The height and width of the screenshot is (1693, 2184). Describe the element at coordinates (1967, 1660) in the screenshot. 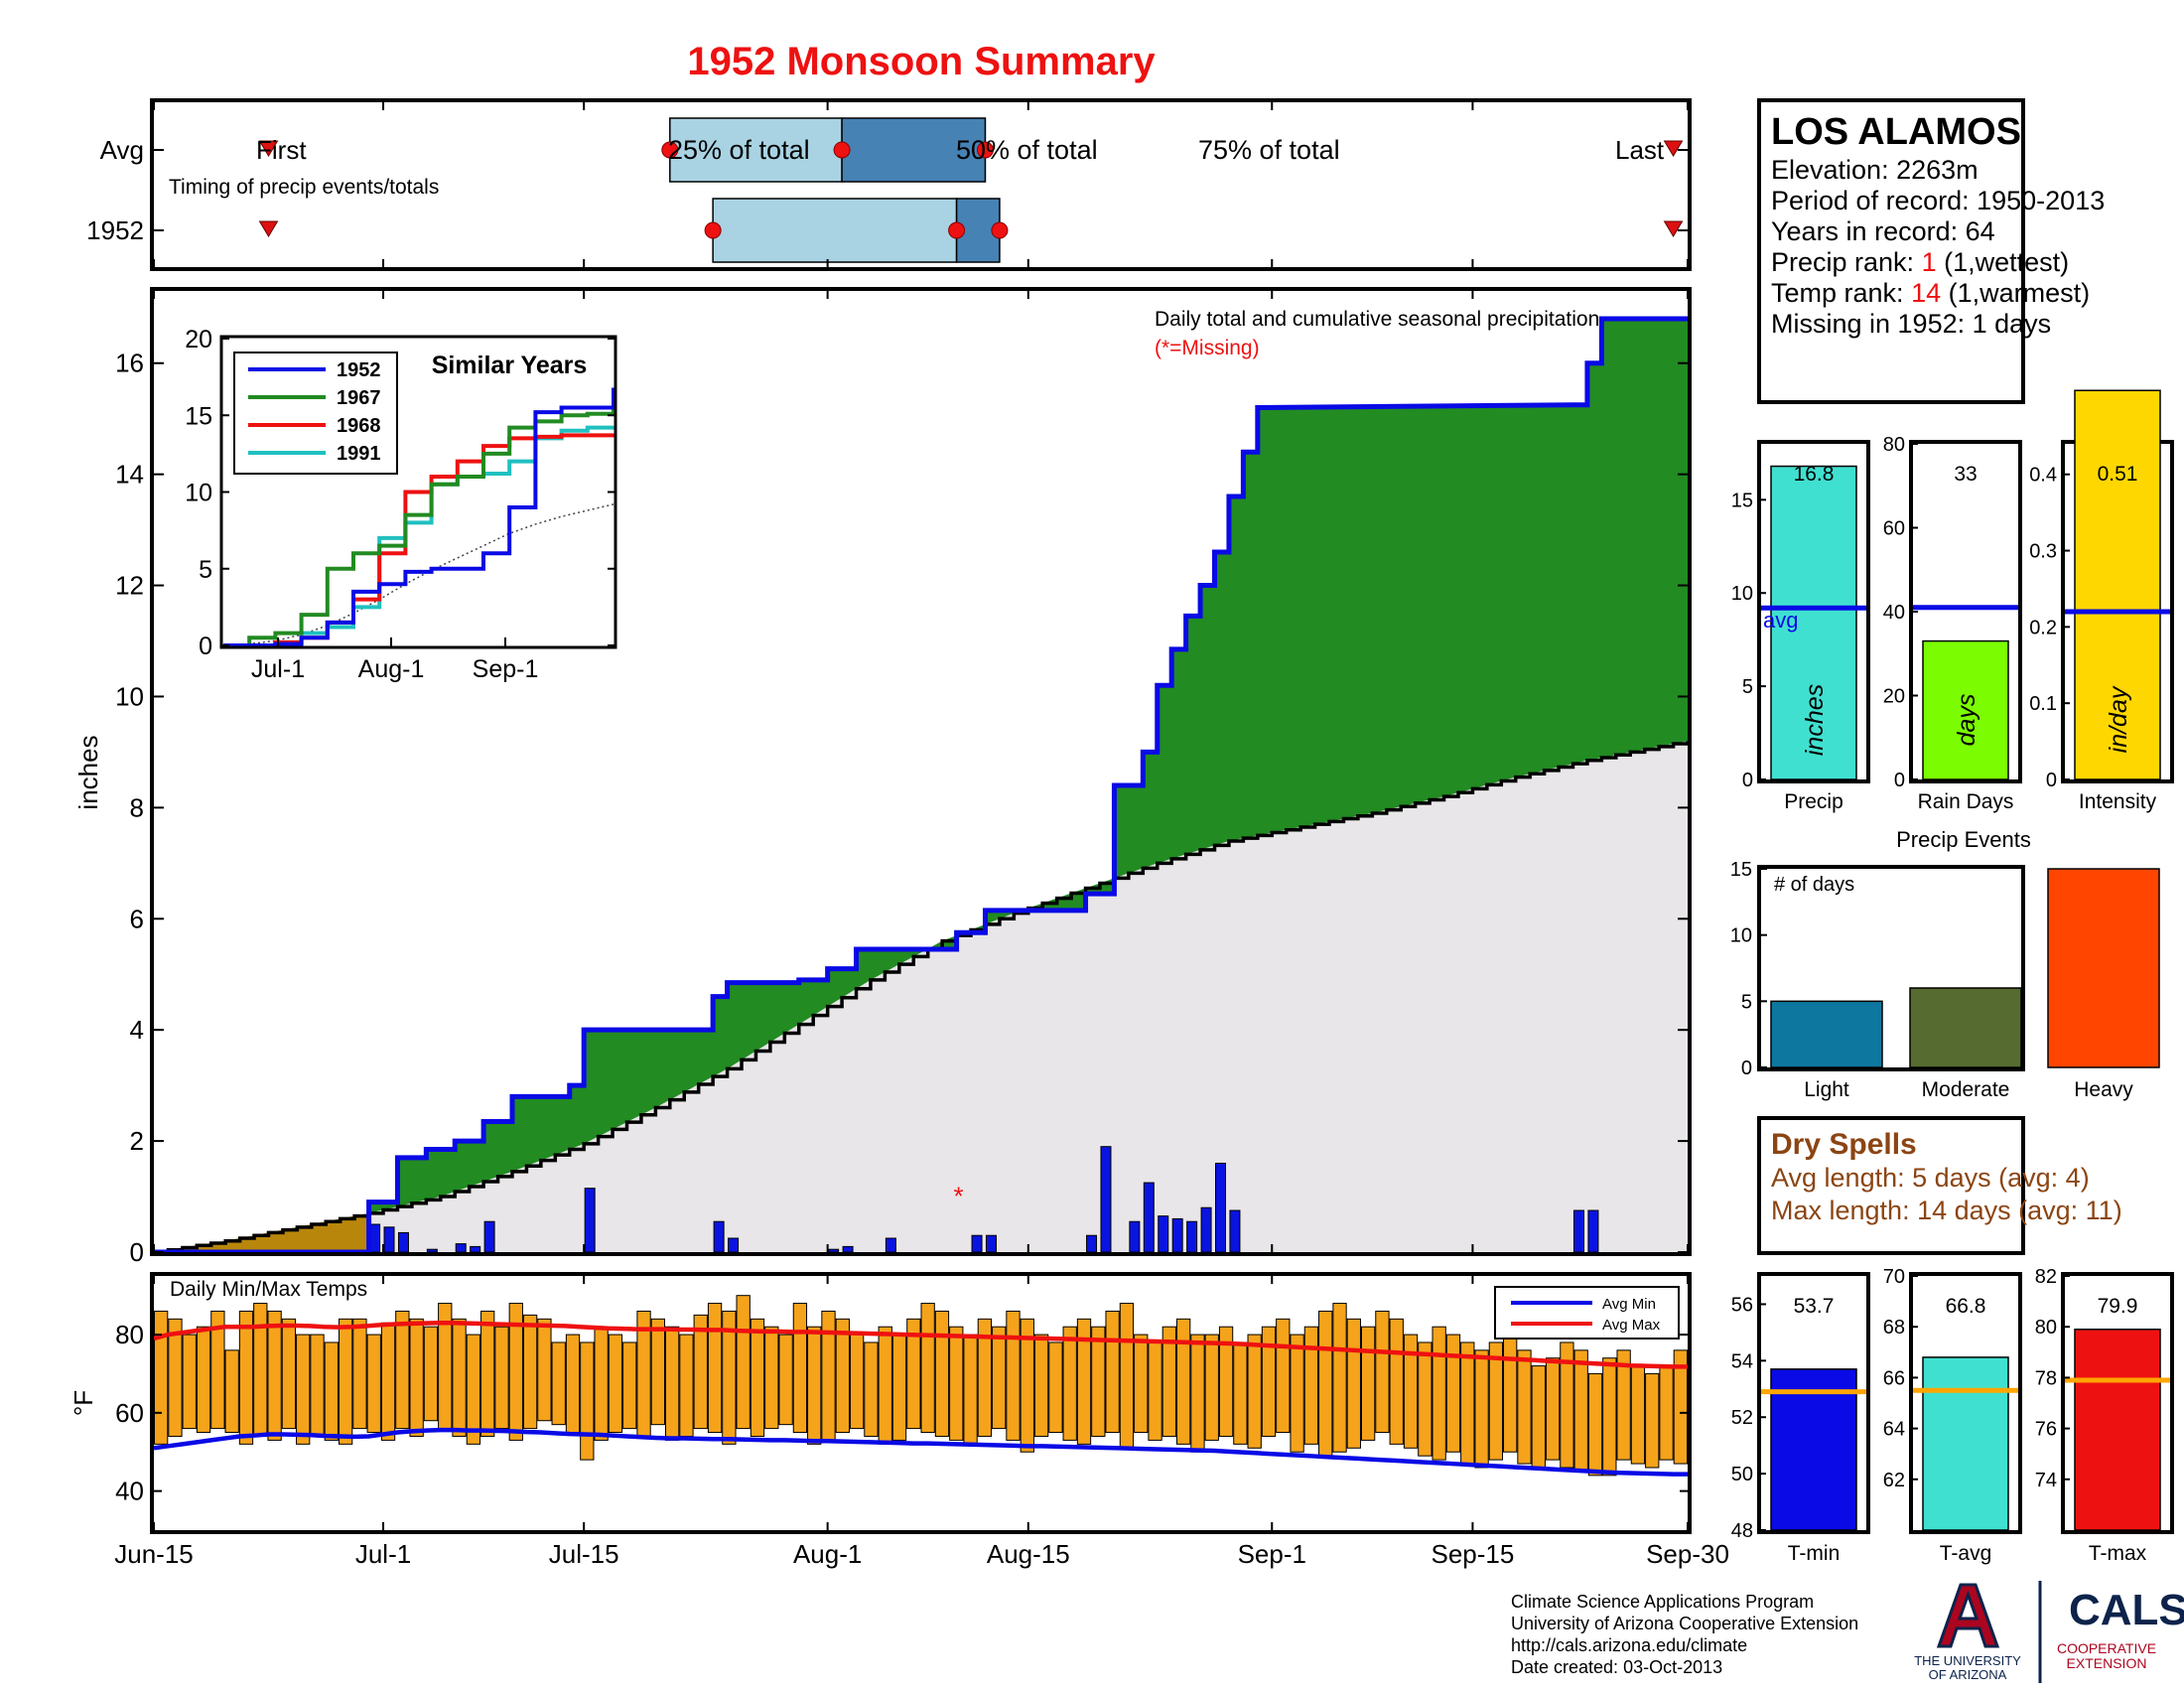

I see `ua-line-1: THE UNIVERSITY` at that location.